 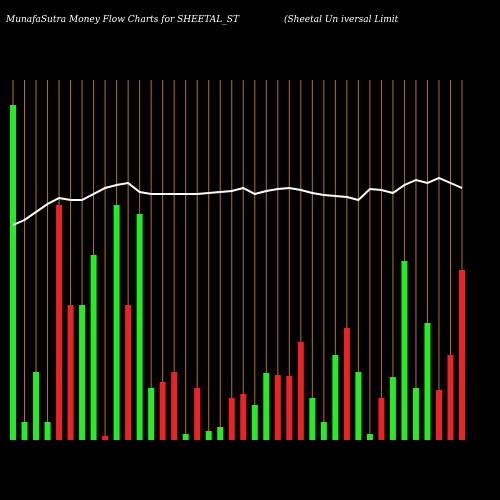 I want to click on chart-subtitle: (Sheetal Un iversal Limit, so click(x=341, y=19).